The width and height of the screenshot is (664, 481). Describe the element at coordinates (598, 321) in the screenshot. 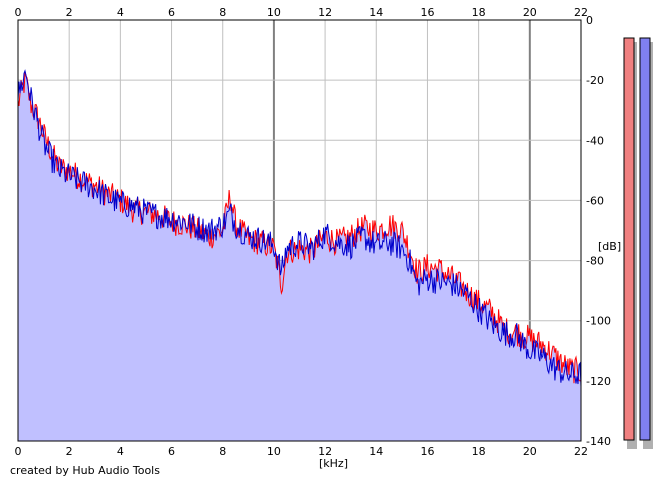

I see `y-tick-label: -100` at that location.